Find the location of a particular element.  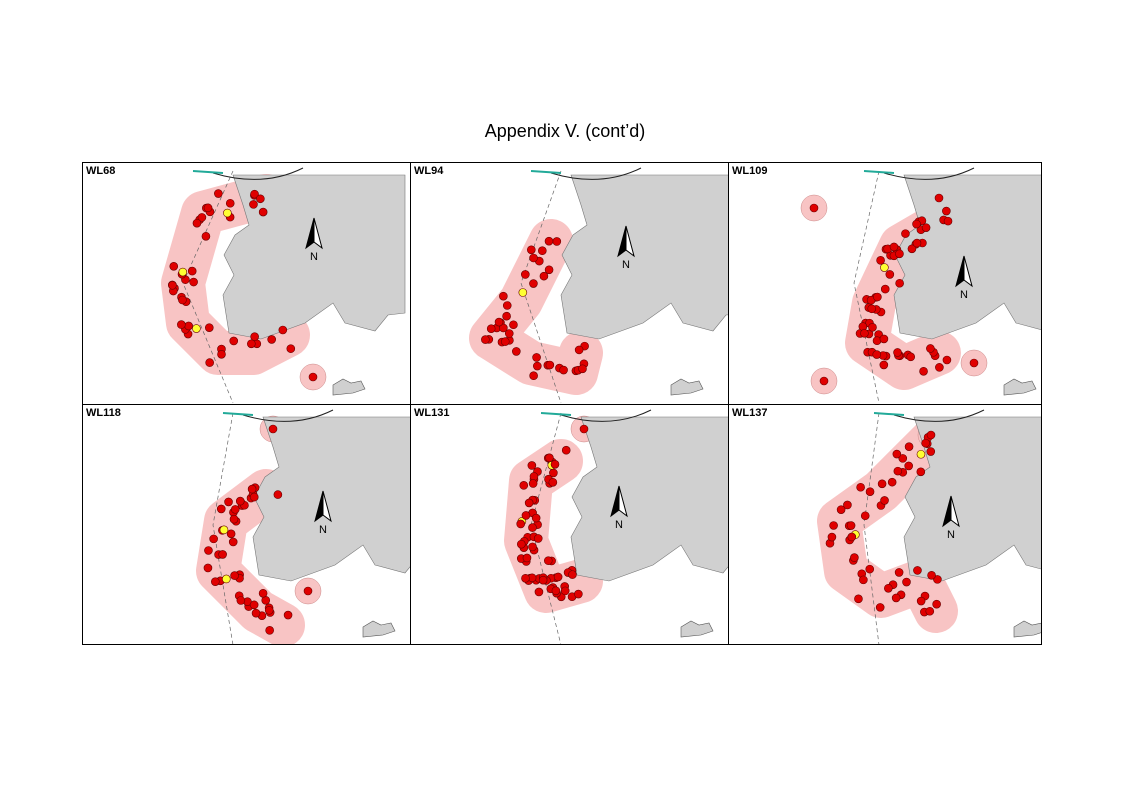

buffer-zone is located at coordinates (250, 556).